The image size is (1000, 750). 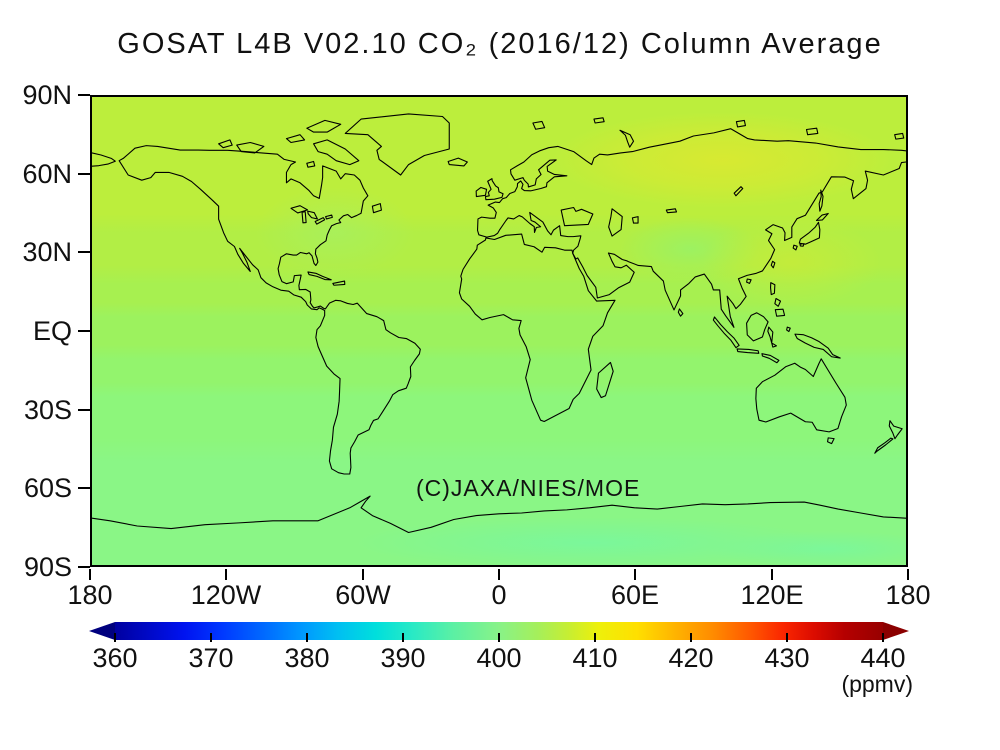 I want to click on coastline-africa, so click(x=537, y=327).